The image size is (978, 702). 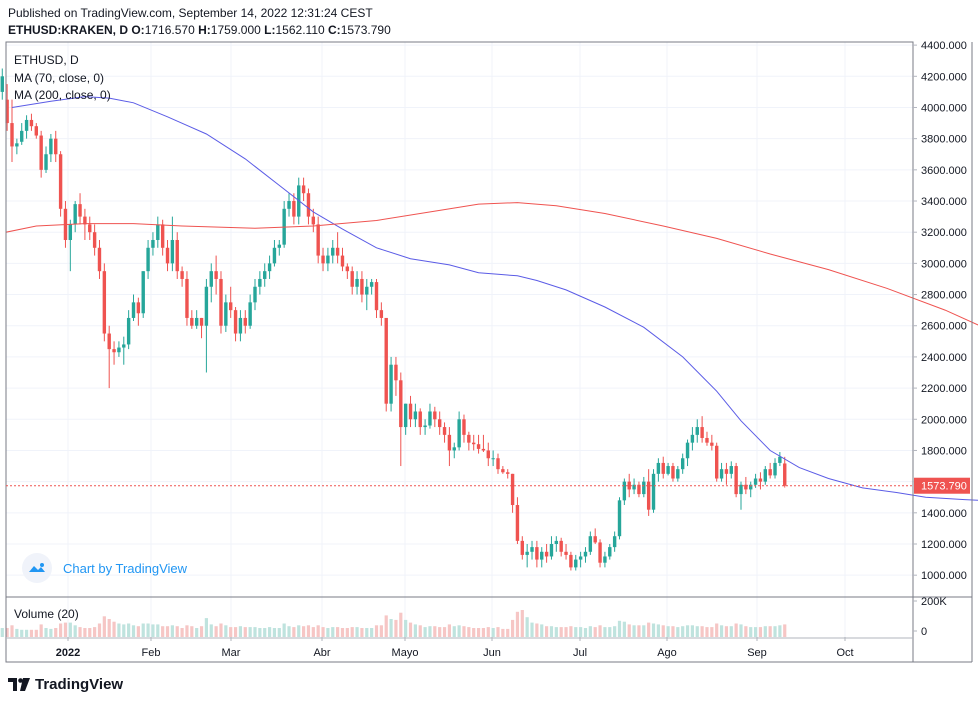 I want to click on y-tick-label: 2200.000, so click(x=944, y=389).